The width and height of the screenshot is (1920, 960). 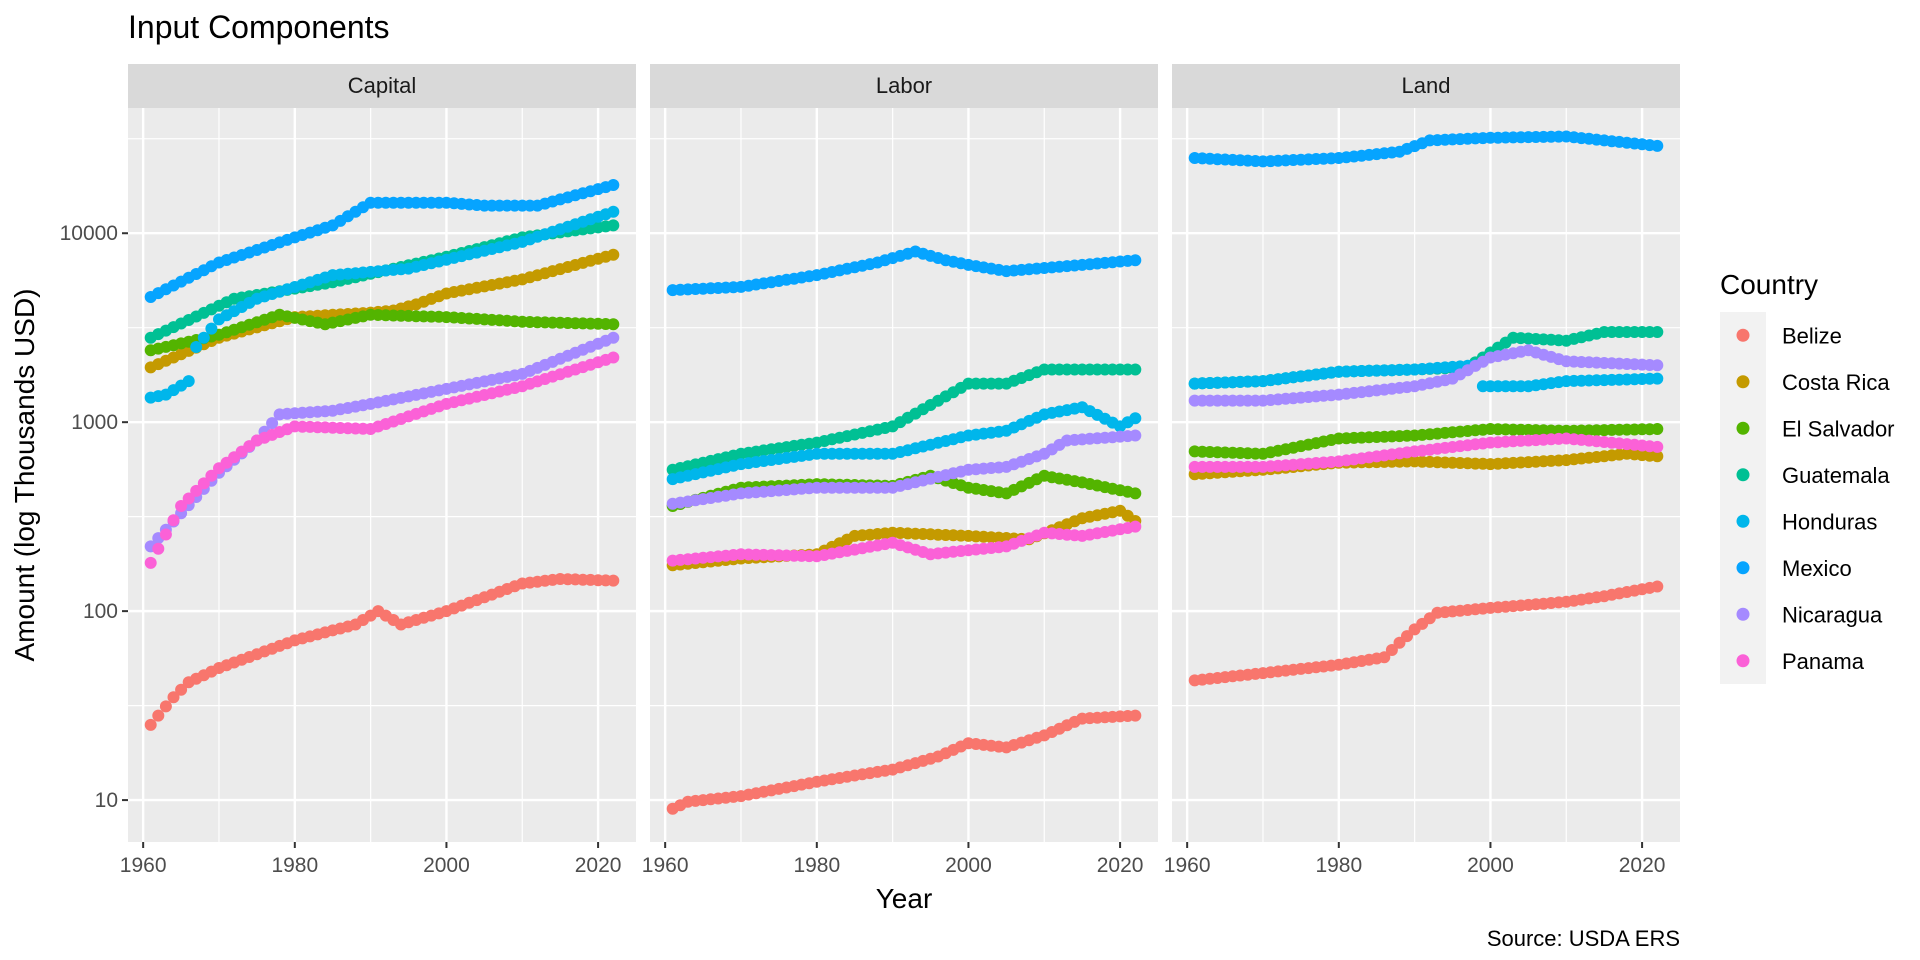 I want to click on facet-strip-label: Labor, so click(x=904, y=85).